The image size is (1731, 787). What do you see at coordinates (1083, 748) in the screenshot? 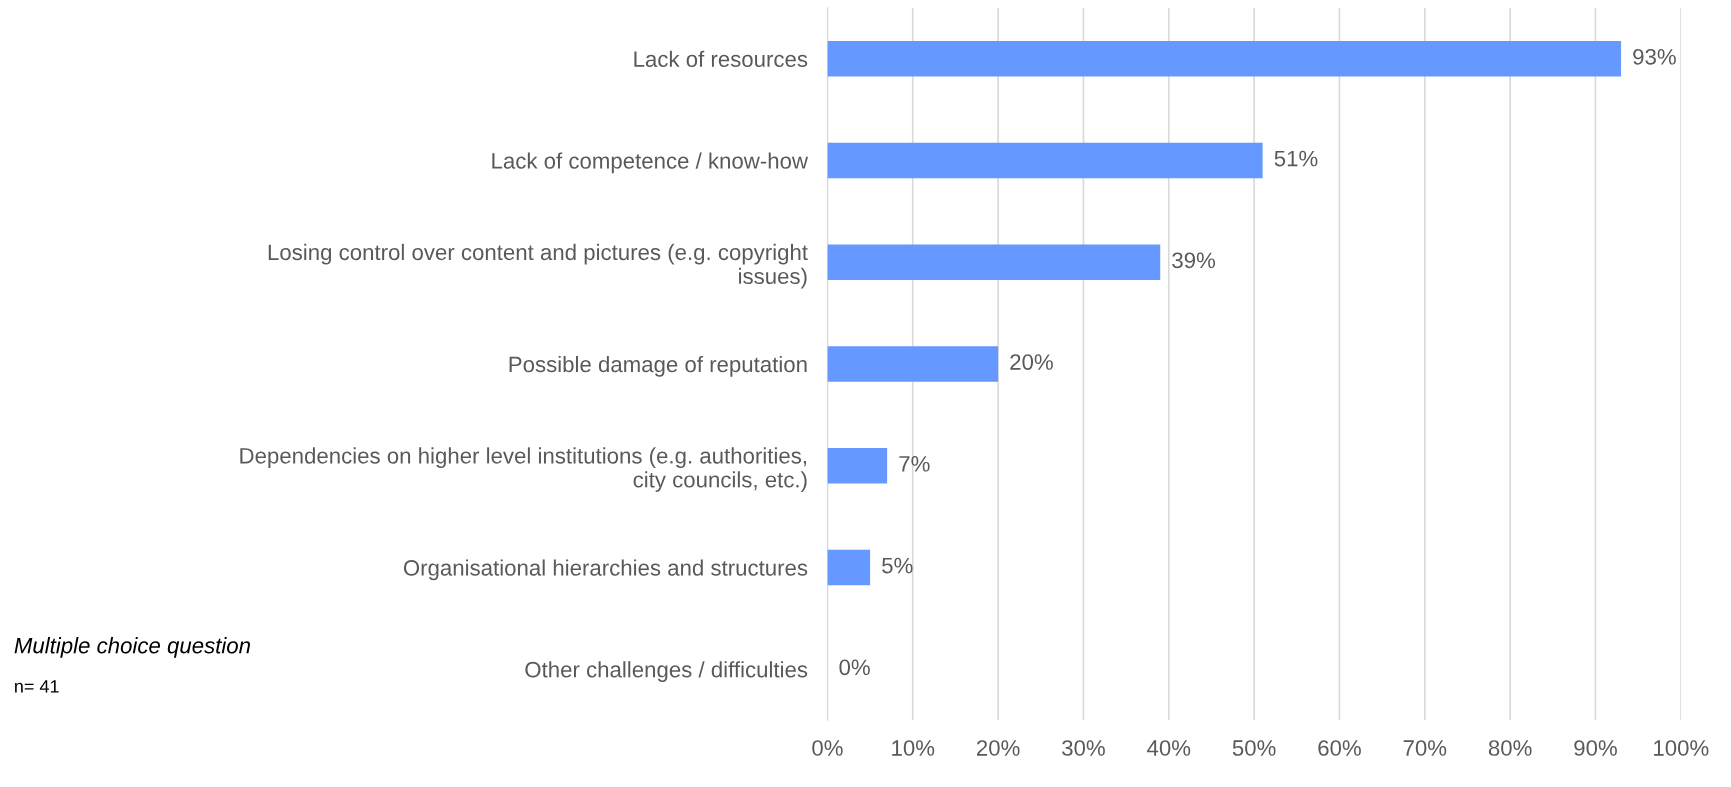
I see `x-tick-label: 30%` at bounding box center [1083, 748].